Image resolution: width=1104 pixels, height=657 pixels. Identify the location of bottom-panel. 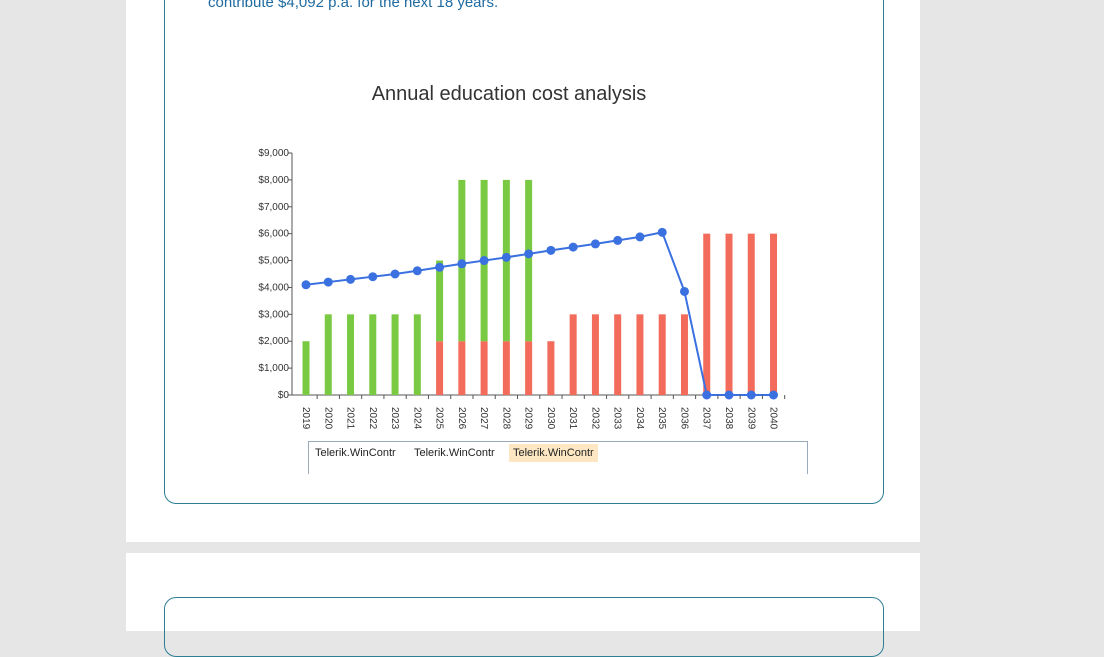
(523, 605).